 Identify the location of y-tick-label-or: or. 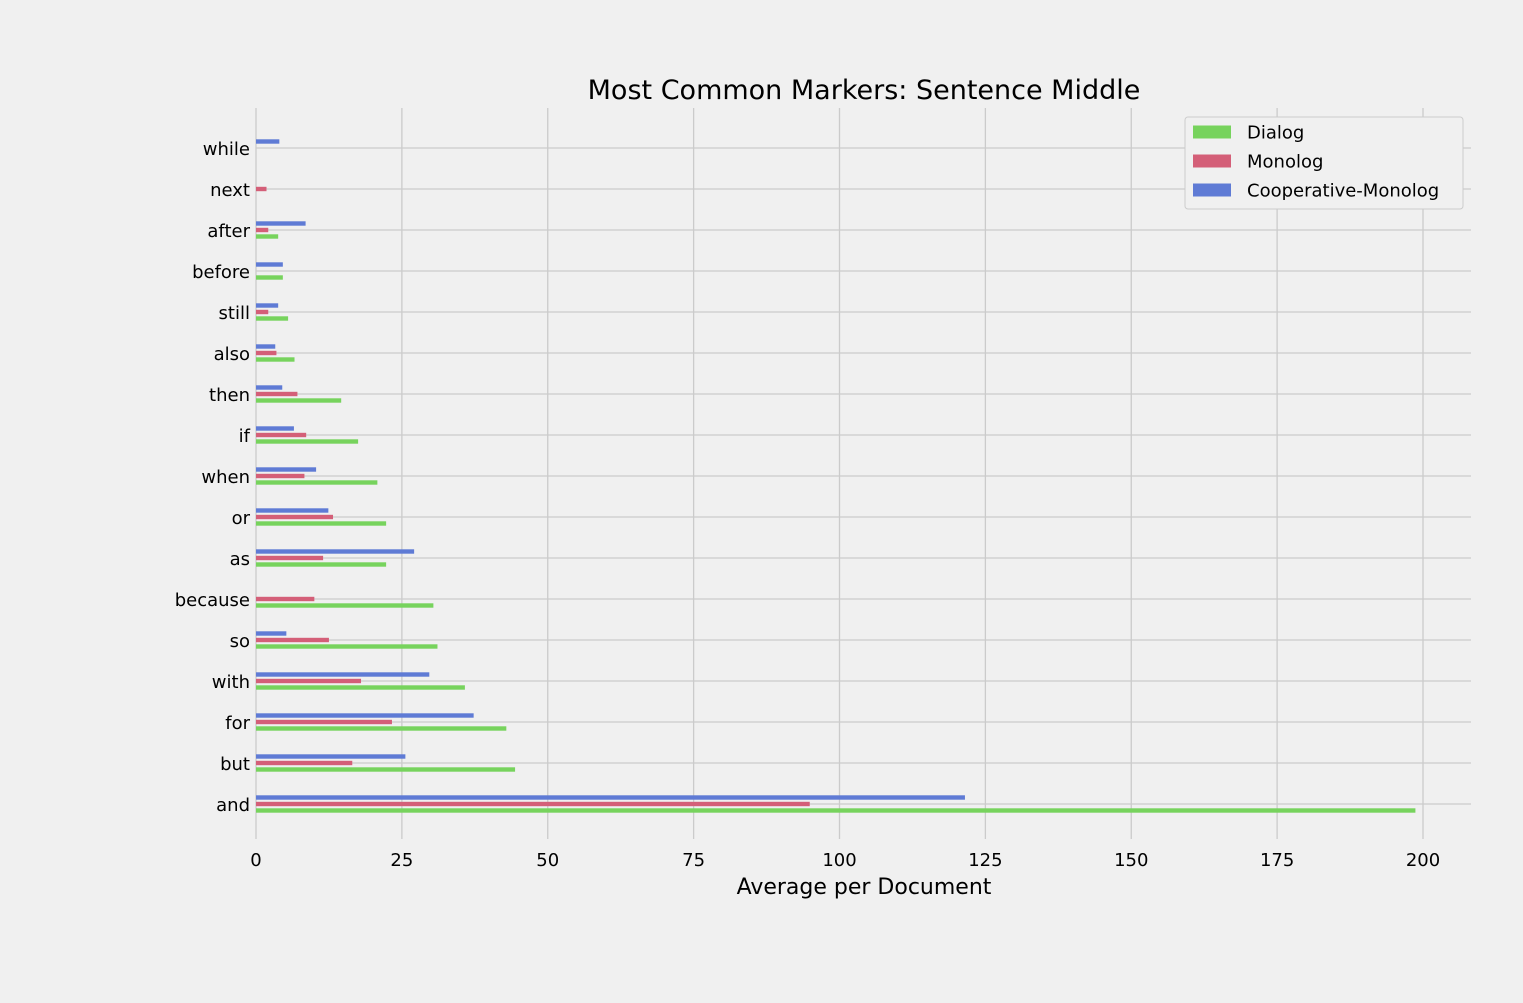
(241, 518).